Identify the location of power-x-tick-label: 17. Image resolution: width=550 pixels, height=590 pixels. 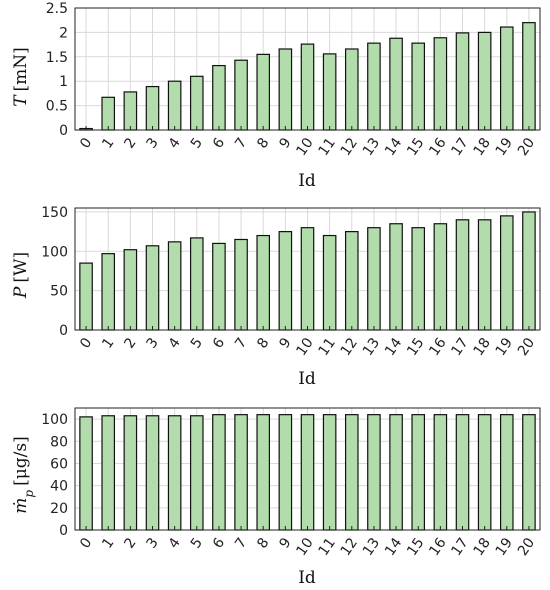
(459, 347).